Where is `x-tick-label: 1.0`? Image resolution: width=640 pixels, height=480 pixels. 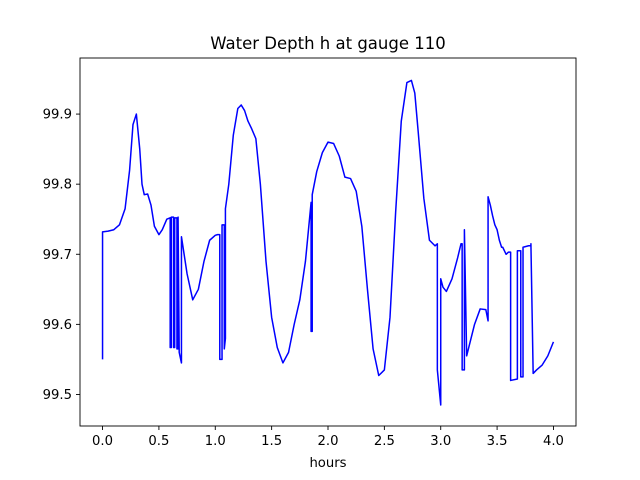 x-tick-label: 1.0 is located at coordinates (215, 441).